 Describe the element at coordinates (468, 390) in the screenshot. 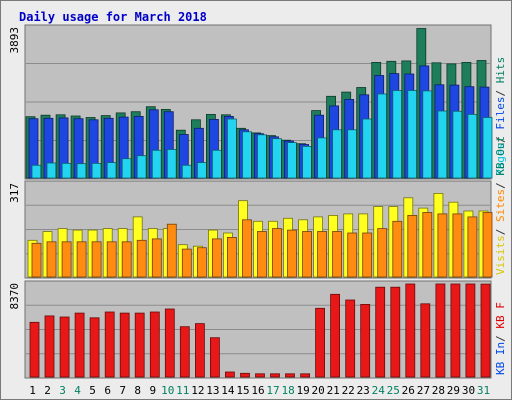

I see `x-tick-label: 30` at that location.